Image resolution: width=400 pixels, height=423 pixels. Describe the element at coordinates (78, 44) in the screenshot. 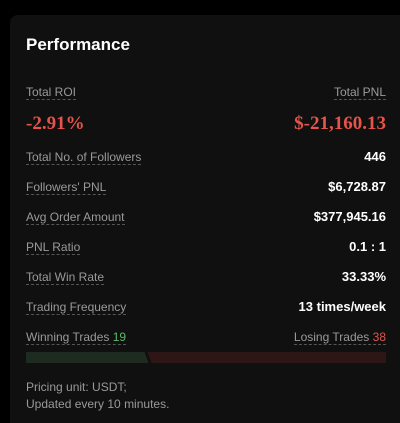

I see `panel-title: Performance` at that location.